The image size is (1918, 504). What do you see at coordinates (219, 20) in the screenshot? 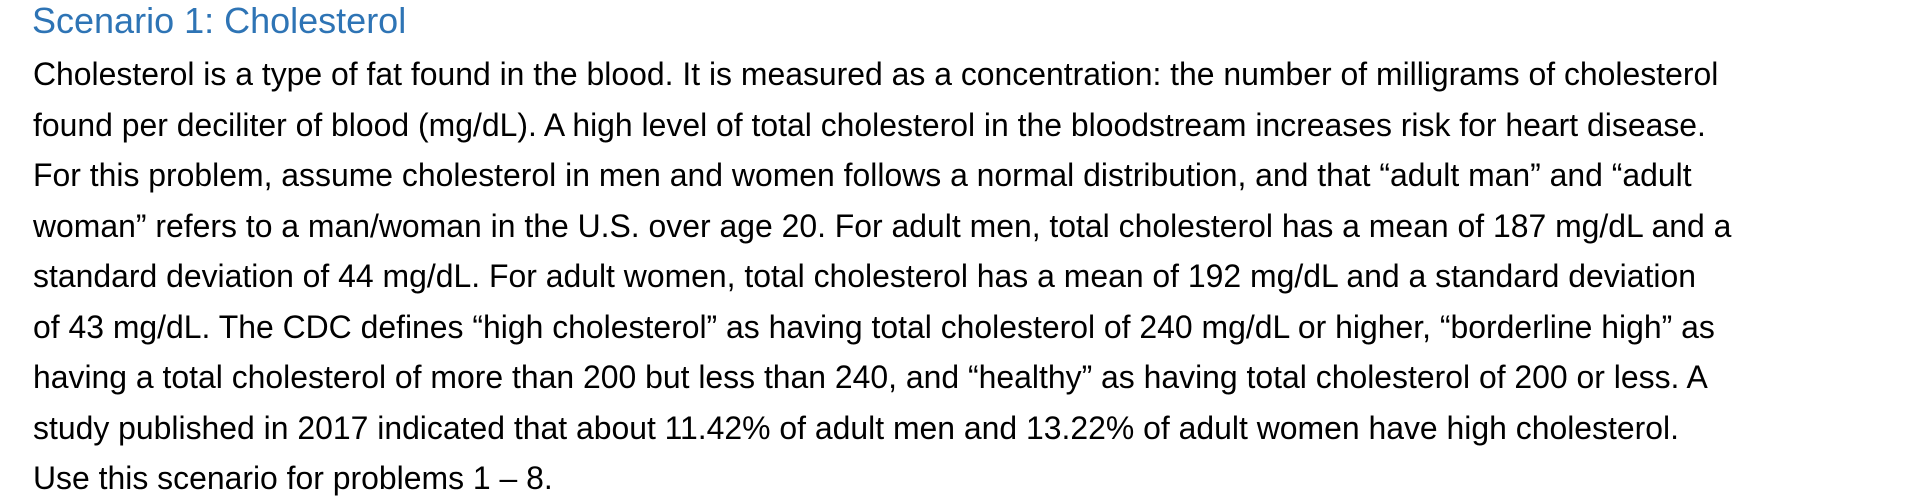
I see `heading: Scenario 1: Cholesterol` at bounding box center [219, 20].